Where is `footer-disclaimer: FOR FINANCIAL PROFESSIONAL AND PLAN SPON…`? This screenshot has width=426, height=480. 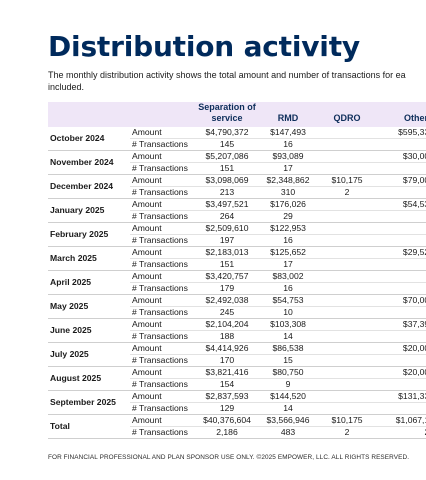
footer-disclaimer: FOR FINANCIAL PROFESSIONAL AND PLAN SPON… is located at coordinates (229, 457).